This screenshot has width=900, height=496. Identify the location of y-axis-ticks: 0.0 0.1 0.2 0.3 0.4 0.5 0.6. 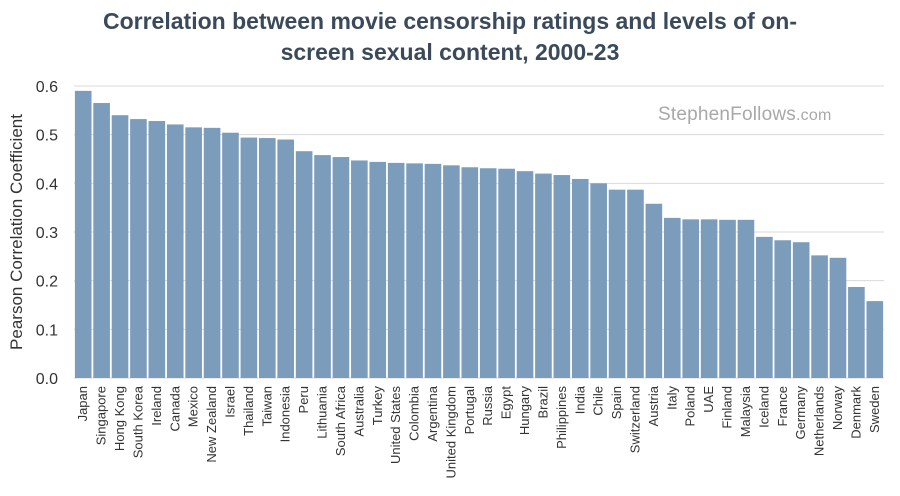
(47, 233).